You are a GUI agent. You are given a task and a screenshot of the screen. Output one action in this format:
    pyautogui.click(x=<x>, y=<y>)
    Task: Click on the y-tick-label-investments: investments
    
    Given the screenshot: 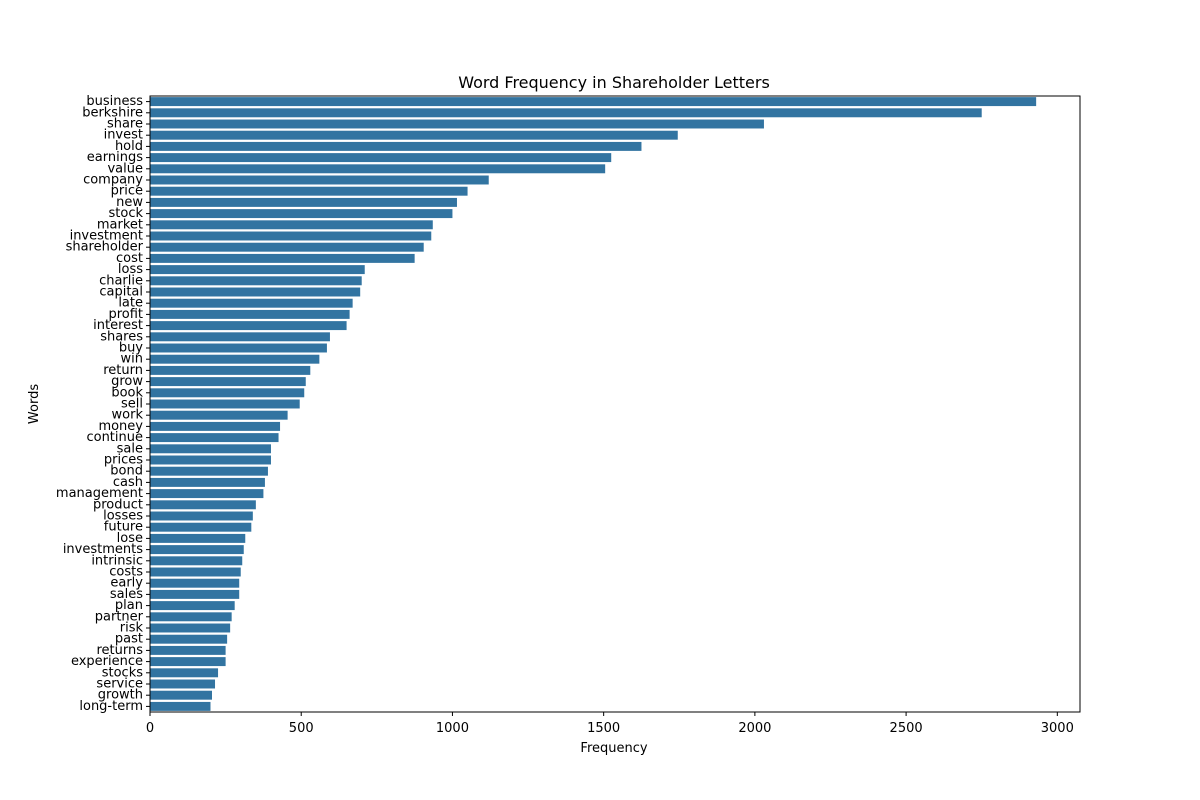 What is the action you would take?
    pyautogui.click(x=103, y=549)
    